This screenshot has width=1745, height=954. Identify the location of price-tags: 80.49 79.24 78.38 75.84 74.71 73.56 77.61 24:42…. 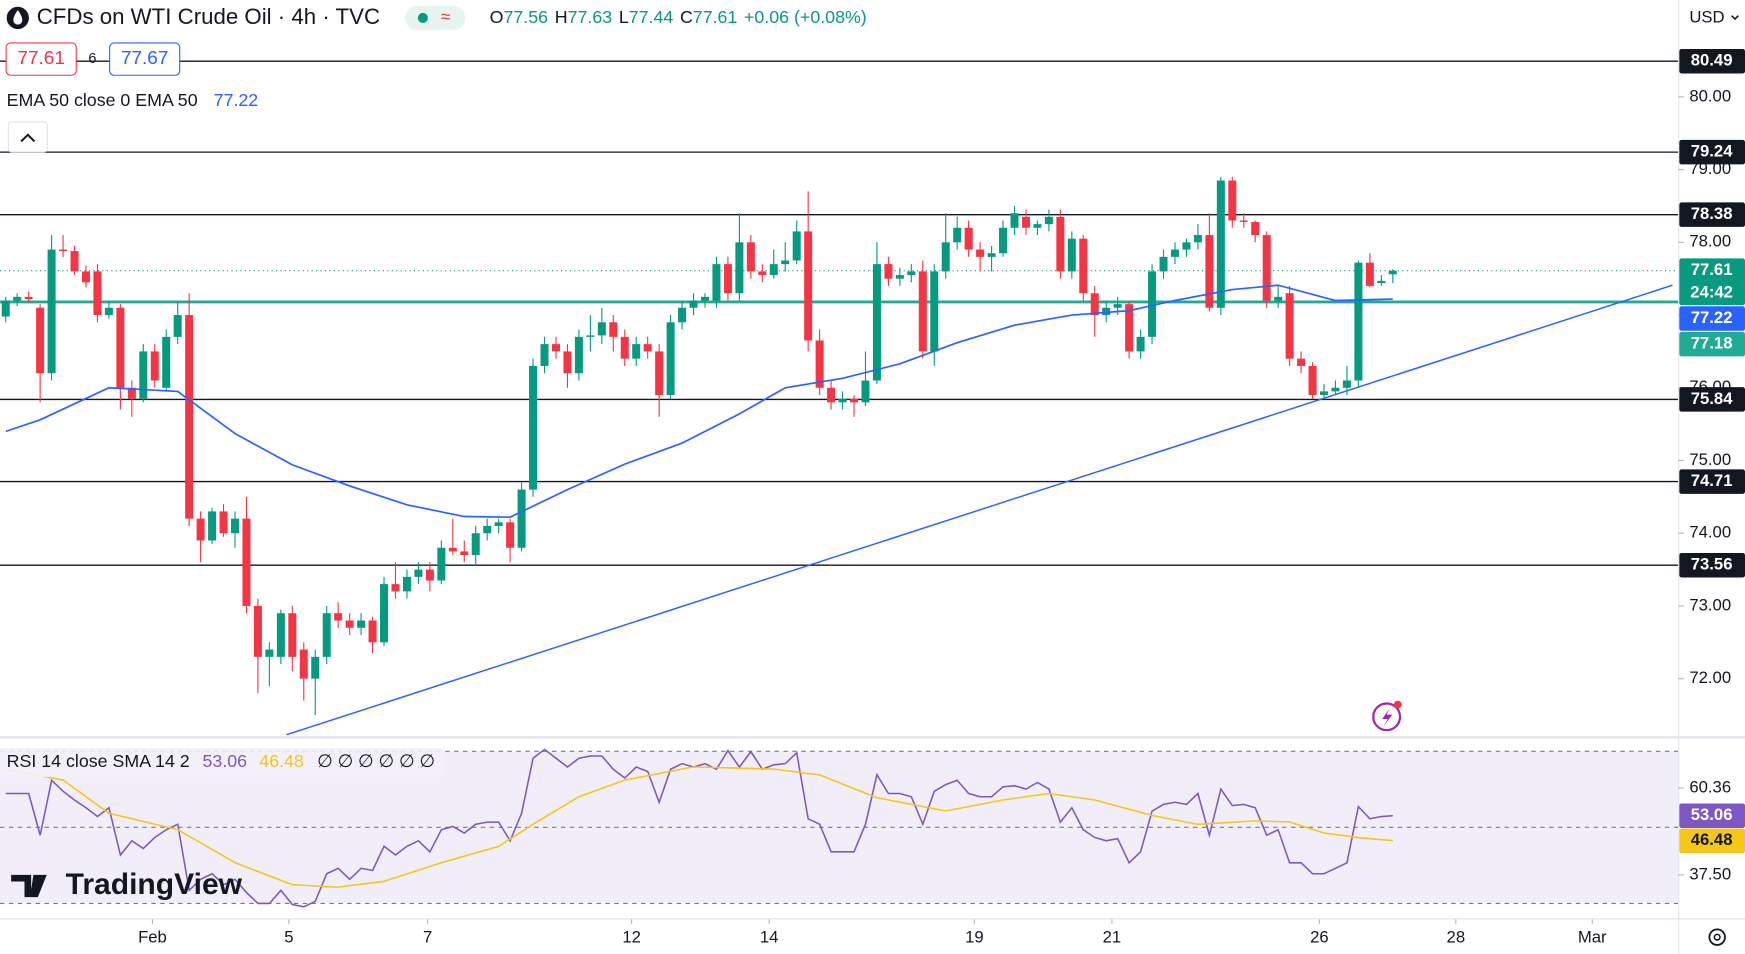
(1712, 450).